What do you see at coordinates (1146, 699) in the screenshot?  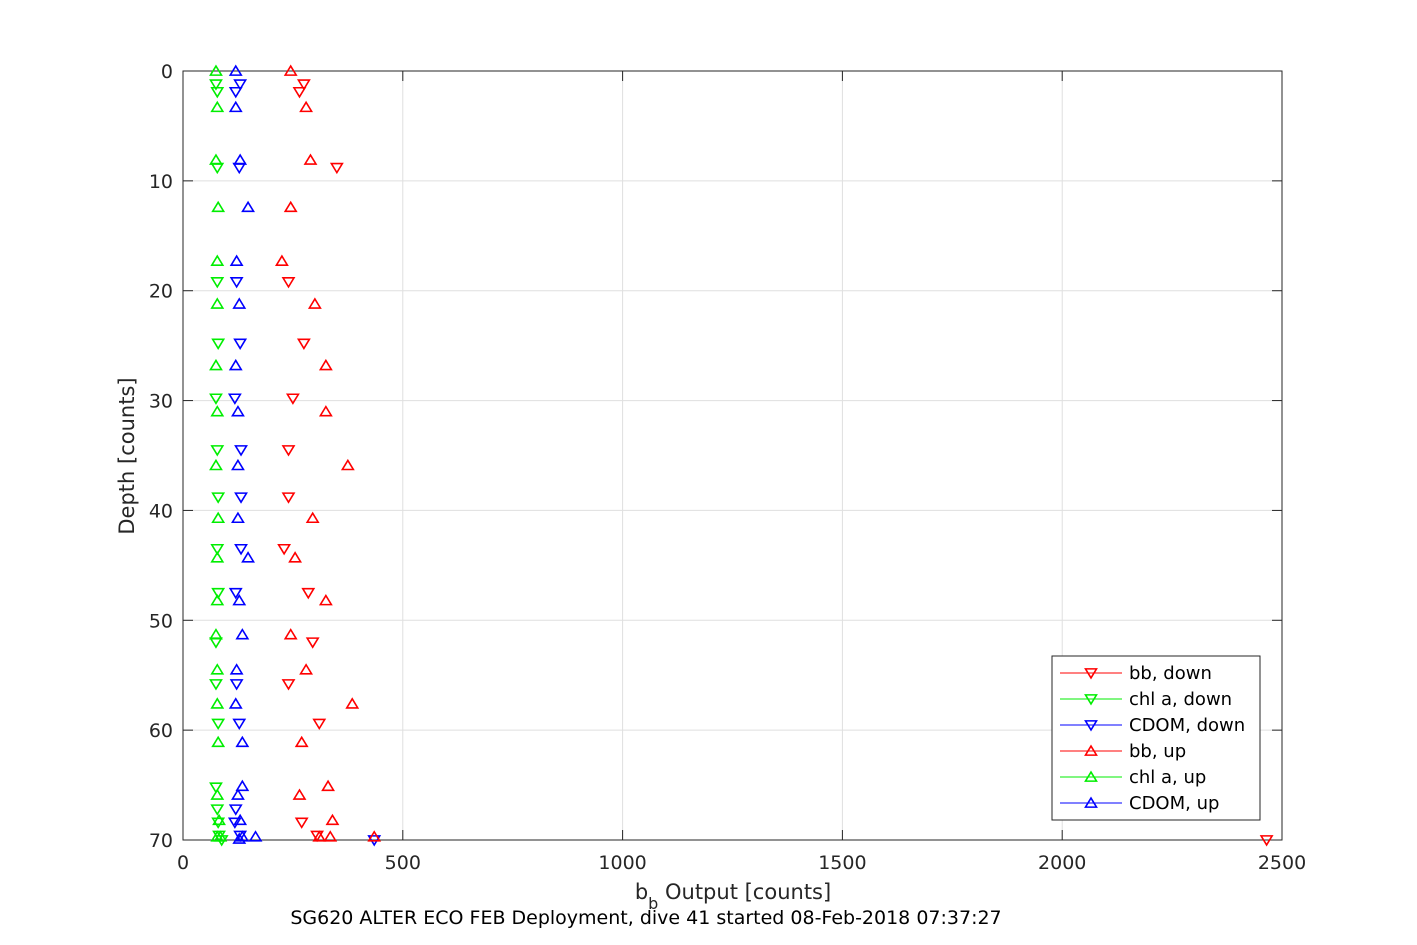 I see `legend-entry: chl a, down` at bounding box center [1146, 699].